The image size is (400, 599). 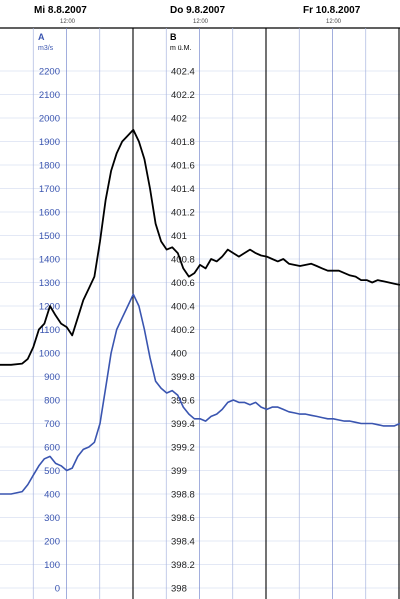 I want to click on tick-label-a: 1600, so click(x=49, y=213).